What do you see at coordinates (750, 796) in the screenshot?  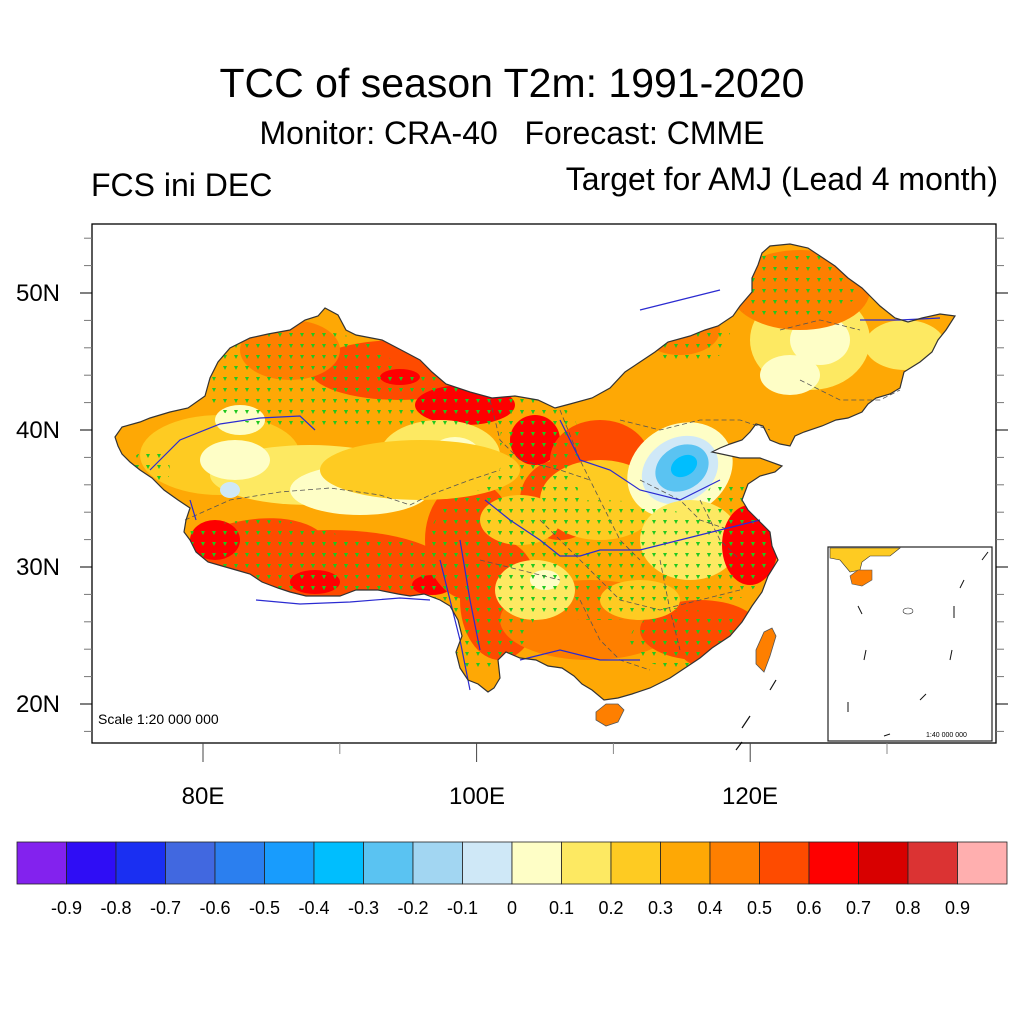 I see `x-tick-label-120E: 120E` at bounding box center [750, 796].